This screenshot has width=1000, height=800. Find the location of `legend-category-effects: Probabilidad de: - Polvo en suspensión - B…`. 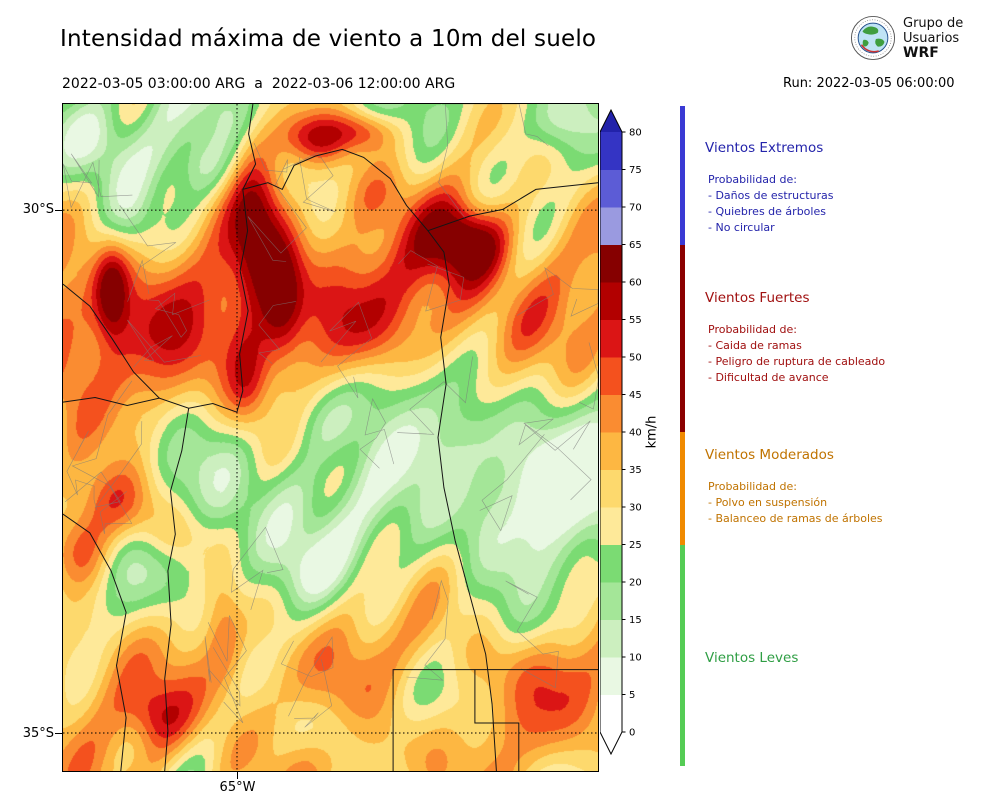

legend-category-effects: Probabilidad de: - Polvo en suspensión - B… is located at coordinates (795, 503).